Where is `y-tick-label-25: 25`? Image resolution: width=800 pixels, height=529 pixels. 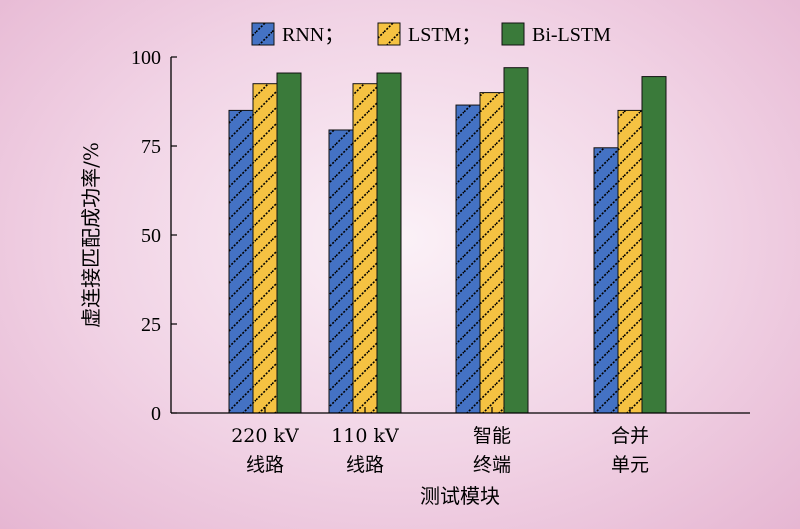
y-tick-label-25: 25 is located at coordinates (151, 325).